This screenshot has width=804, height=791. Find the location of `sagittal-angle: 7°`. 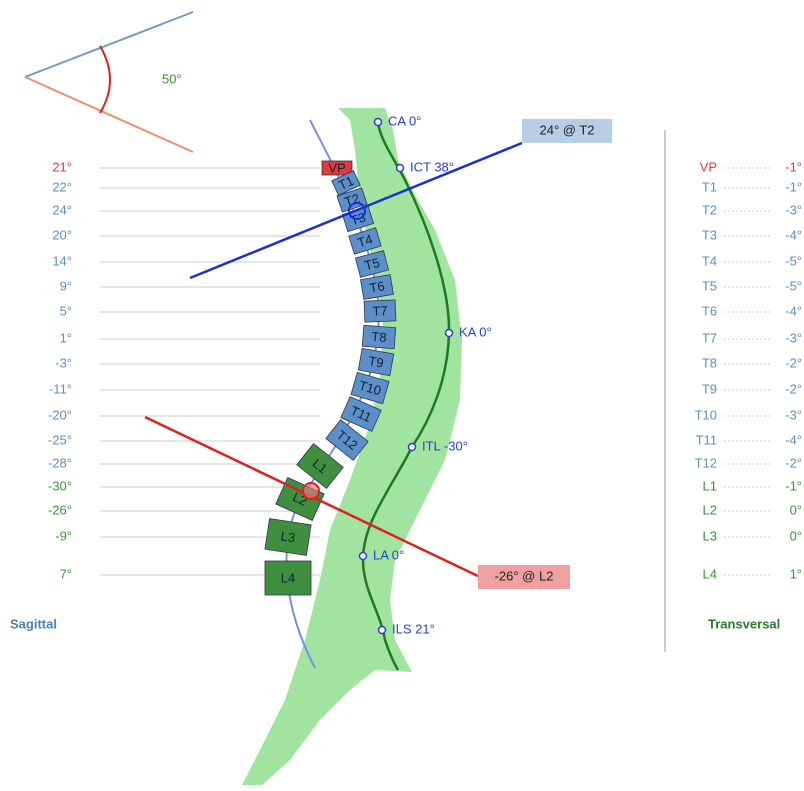

sagittal-angle: 7° is located at coordinates (66, 573).